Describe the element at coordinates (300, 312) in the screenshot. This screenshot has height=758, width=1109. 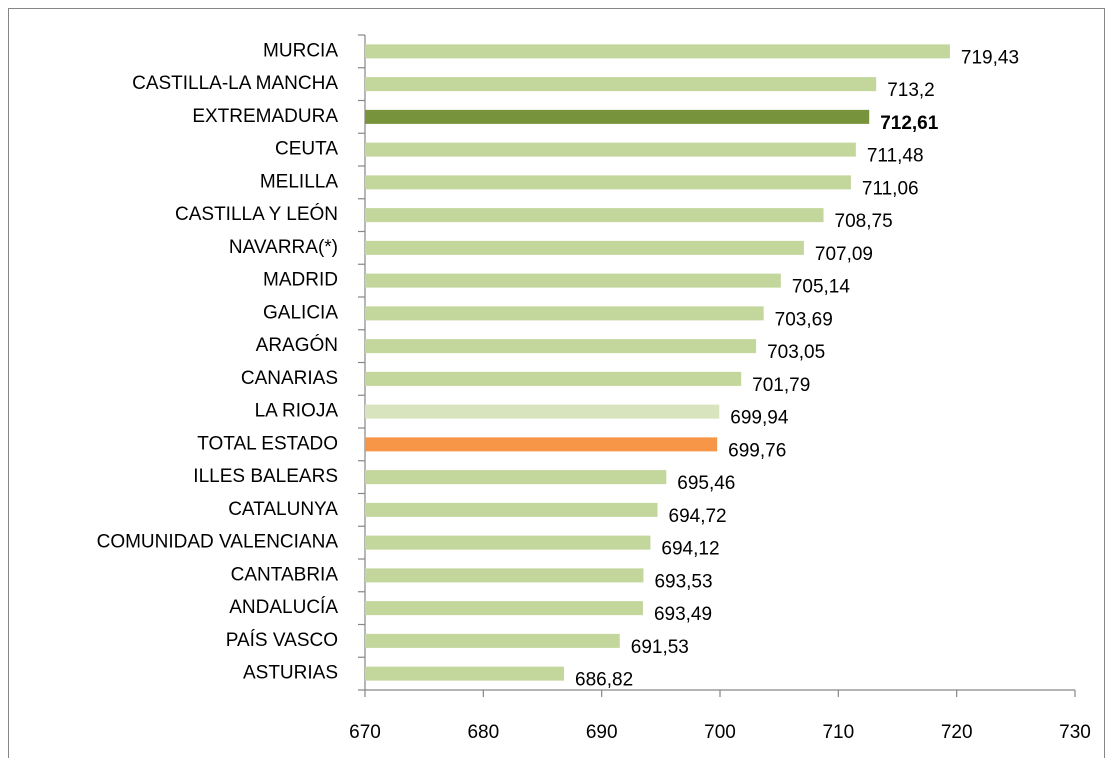
I see `y-tick-label: GALICIA` at that location.